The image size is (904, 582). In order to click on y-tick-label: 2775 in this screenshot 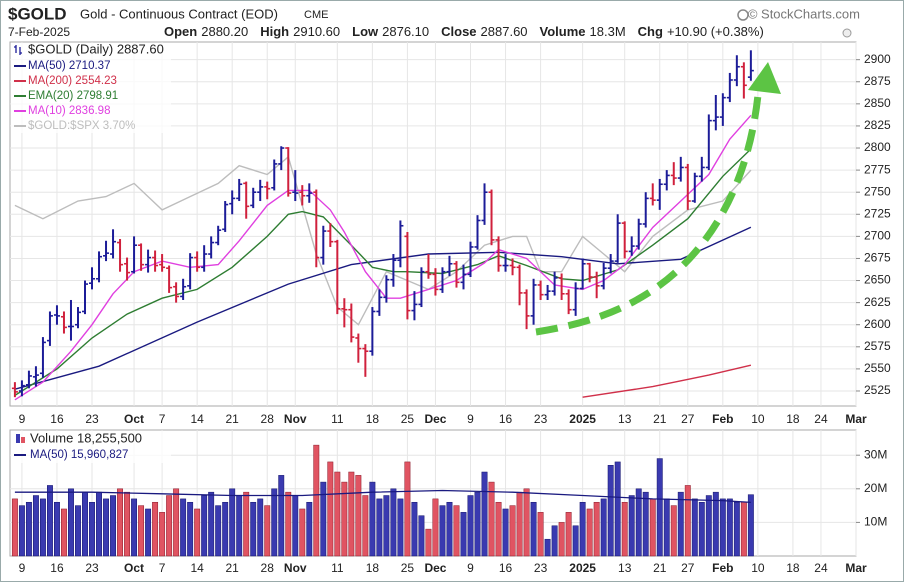, I will do `click(877, 169)`.